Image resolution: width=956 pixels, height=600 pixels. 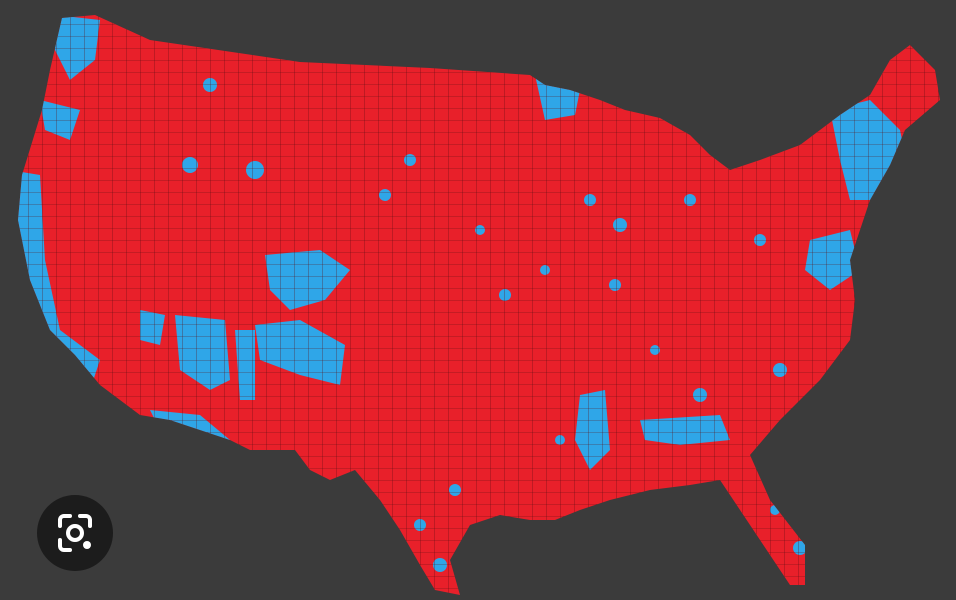 I want to click on google-lens-button, so click(x=75, y=533).